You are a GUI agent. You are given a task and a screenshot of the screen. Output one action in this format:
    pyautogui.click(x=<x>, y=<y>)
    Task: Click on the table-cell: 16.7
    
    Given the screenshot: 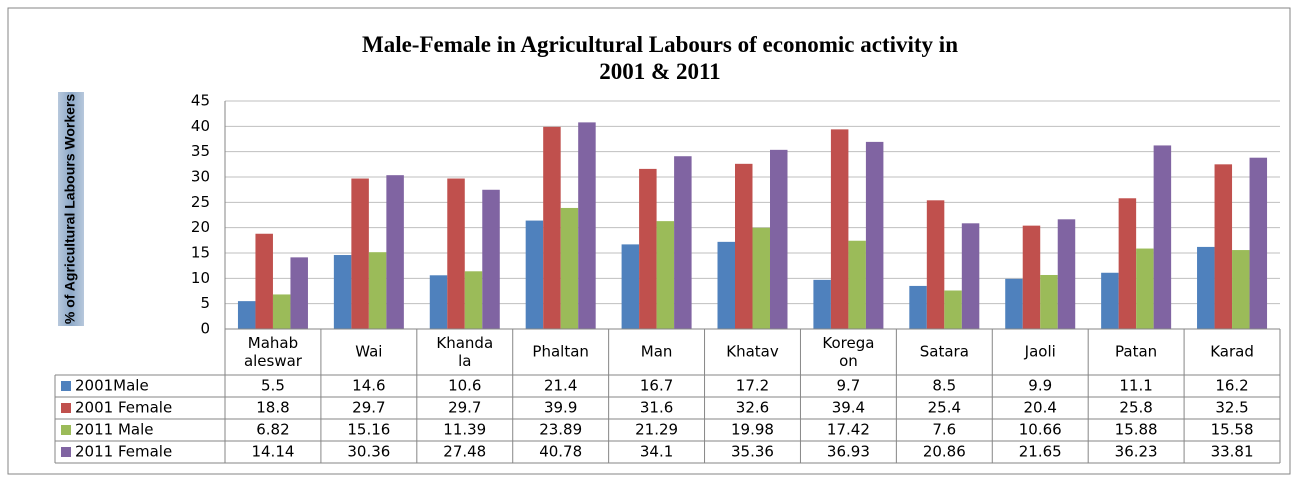 What is the action you would take?
    pyautogui.click(x=656, y=386)
    